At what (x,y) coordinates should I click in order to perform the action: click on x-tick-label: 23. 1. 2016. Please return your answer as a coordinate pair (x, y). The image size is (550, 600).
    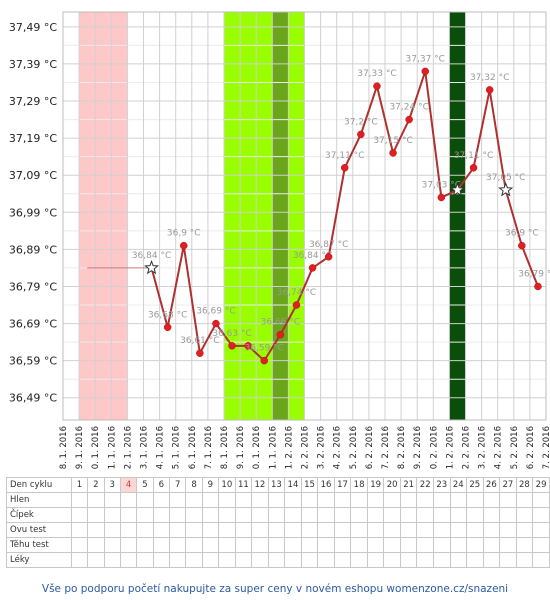
    Looking at the image, I should click on (145, 448).